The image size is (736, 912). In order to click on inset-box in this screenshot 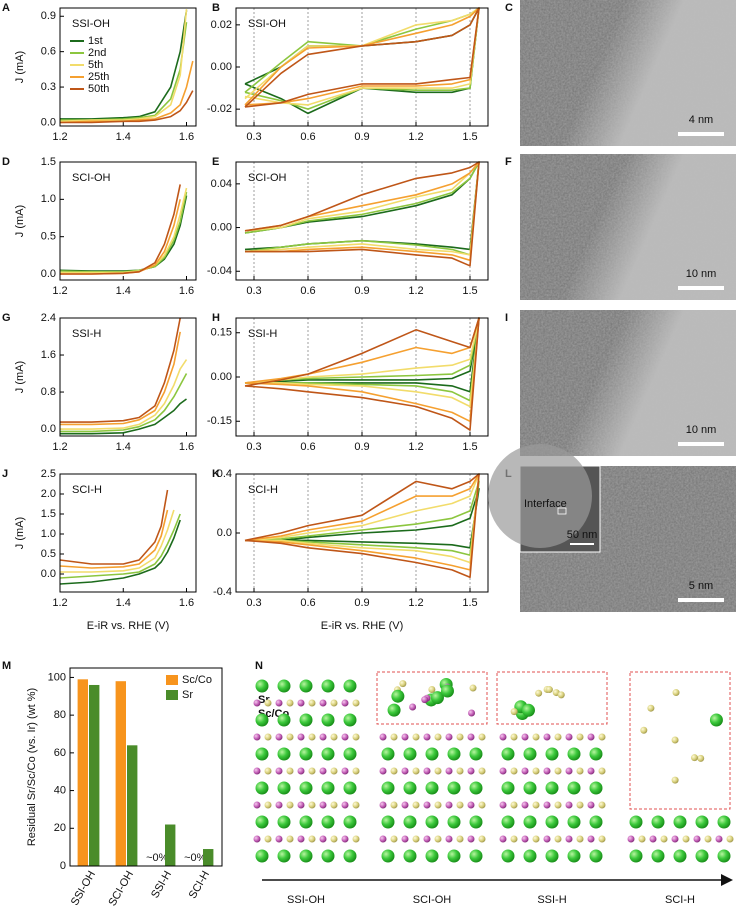, I will do `click(562, 511)`.